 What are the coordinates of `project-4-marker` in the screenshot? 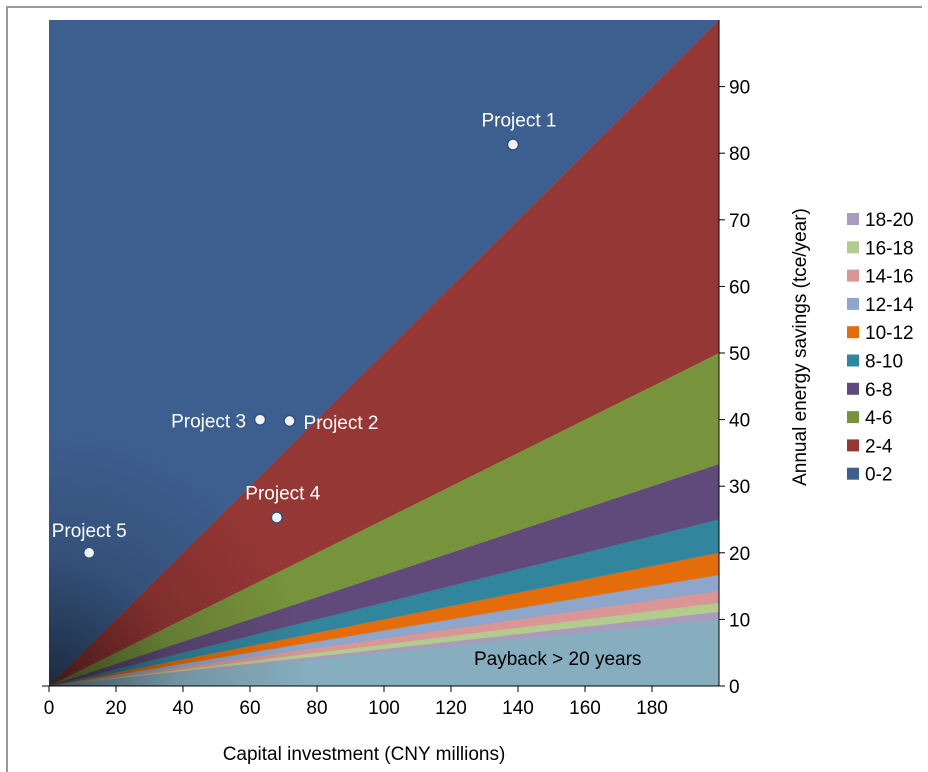 It's located at (277, 517).